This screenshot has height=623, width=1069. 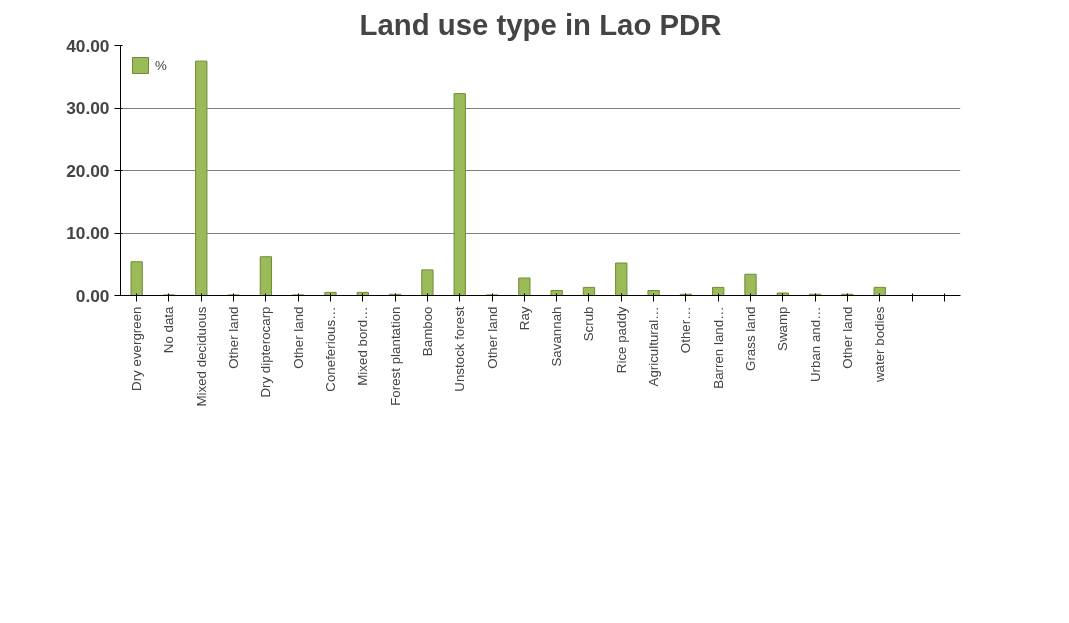 I want to click on x-tick-label: Unstock forest, so click(x=460, y=349).